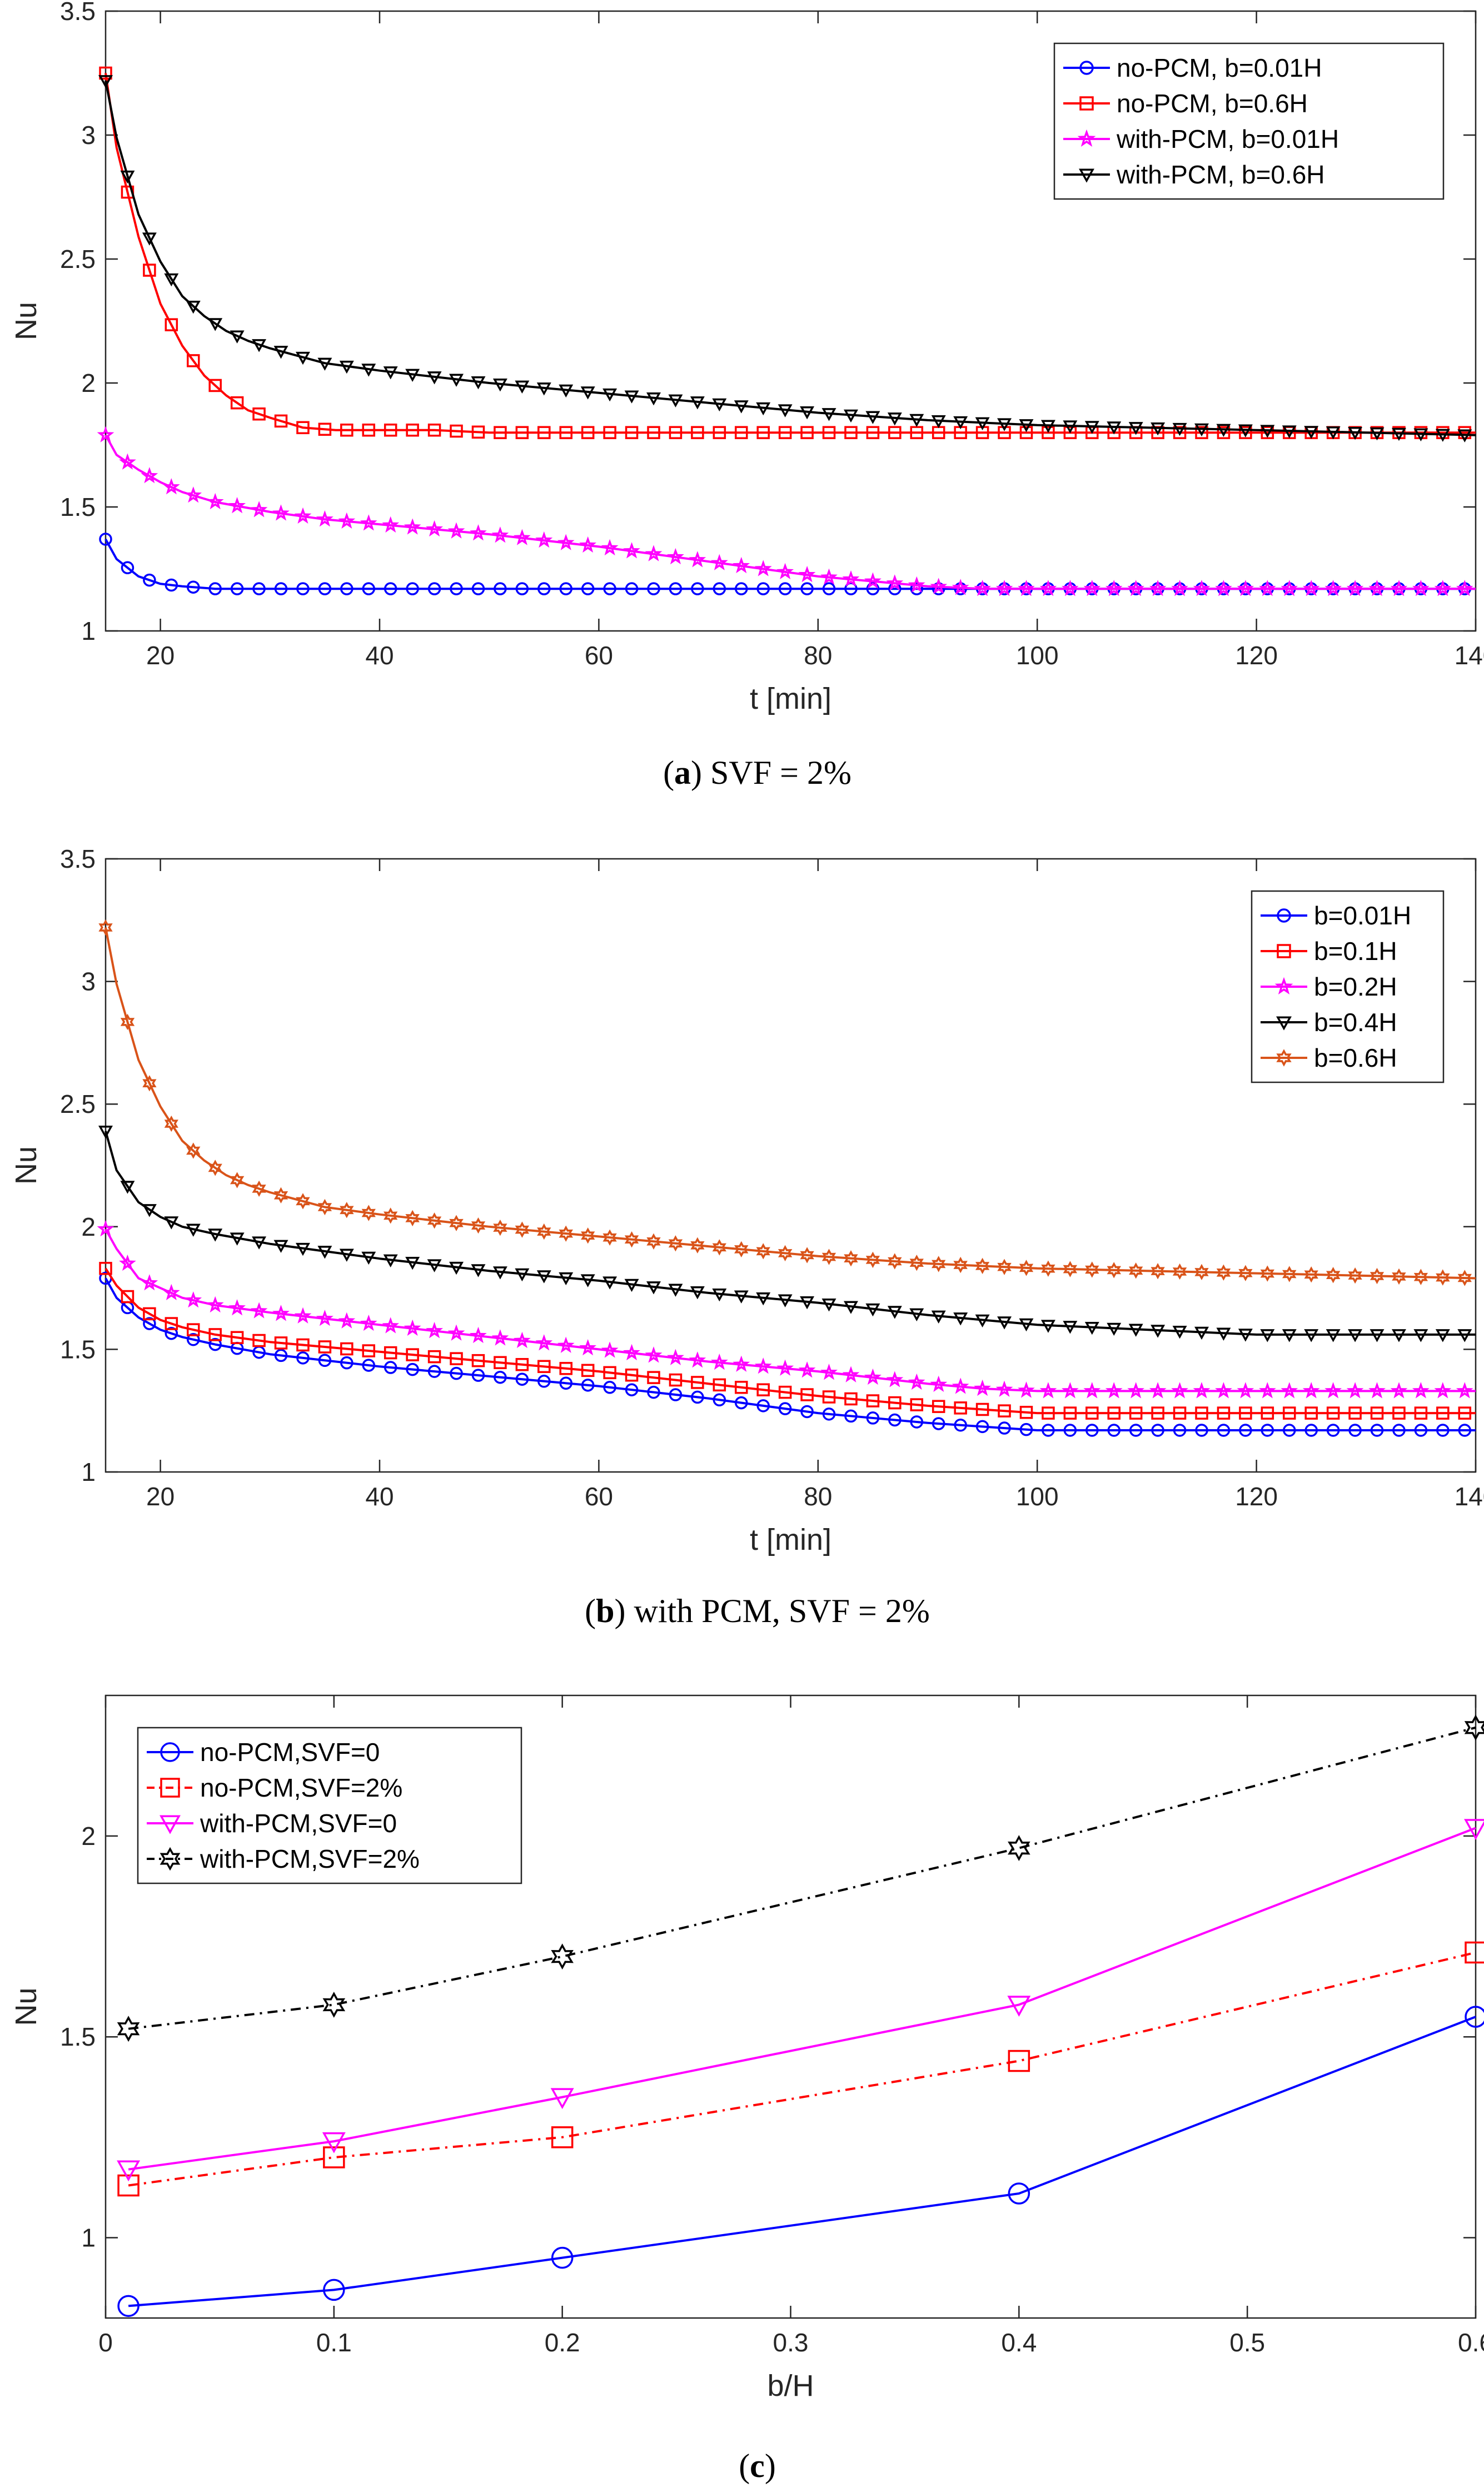 Image resolution: width=1484 pixels, height=2487 pixels. What do you see at coordinates (1228, 139) in the screenshot?
I see `legend-label: with-PCM, b=0.01H` at bounding box center [1228, 139].